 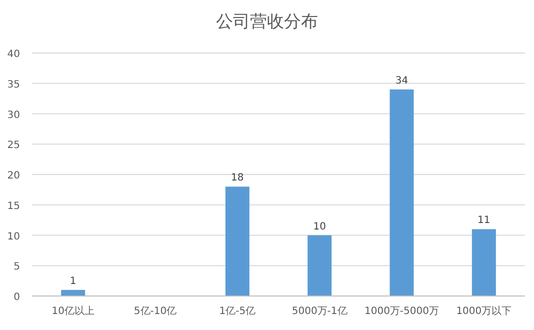 What do you see at coordinates (484, 220) in the screenshot?
I see `data-label: 11` at bounding box center [484, 220].